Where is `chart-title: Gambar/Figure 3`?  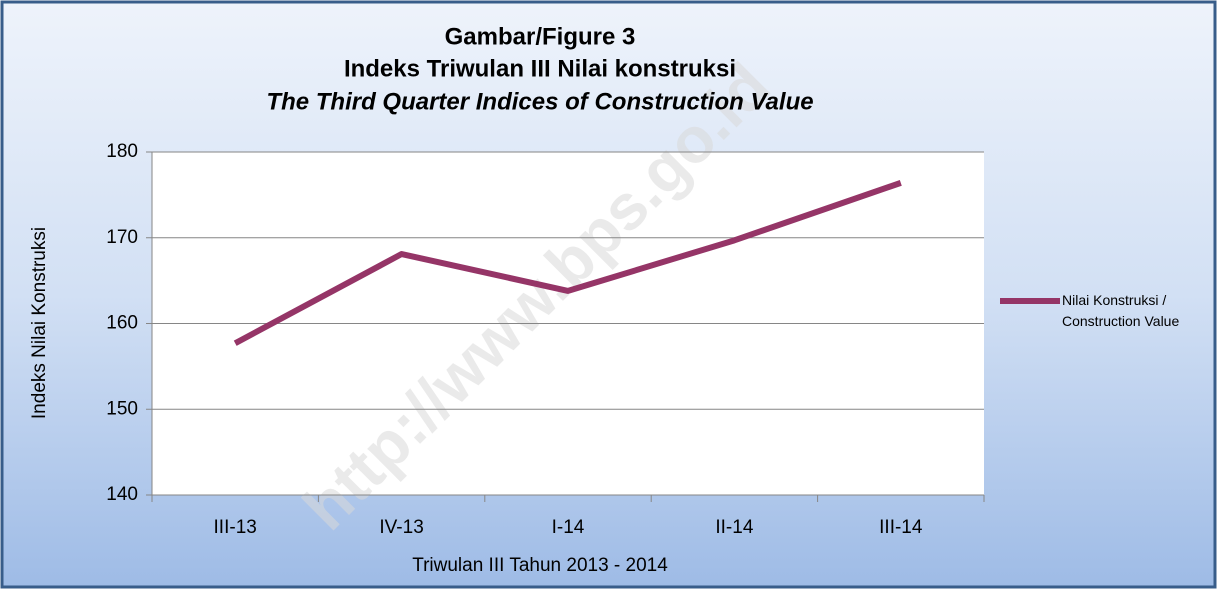 chart-title: Gambar/Figure 3 is located at coordinates (540, 36).